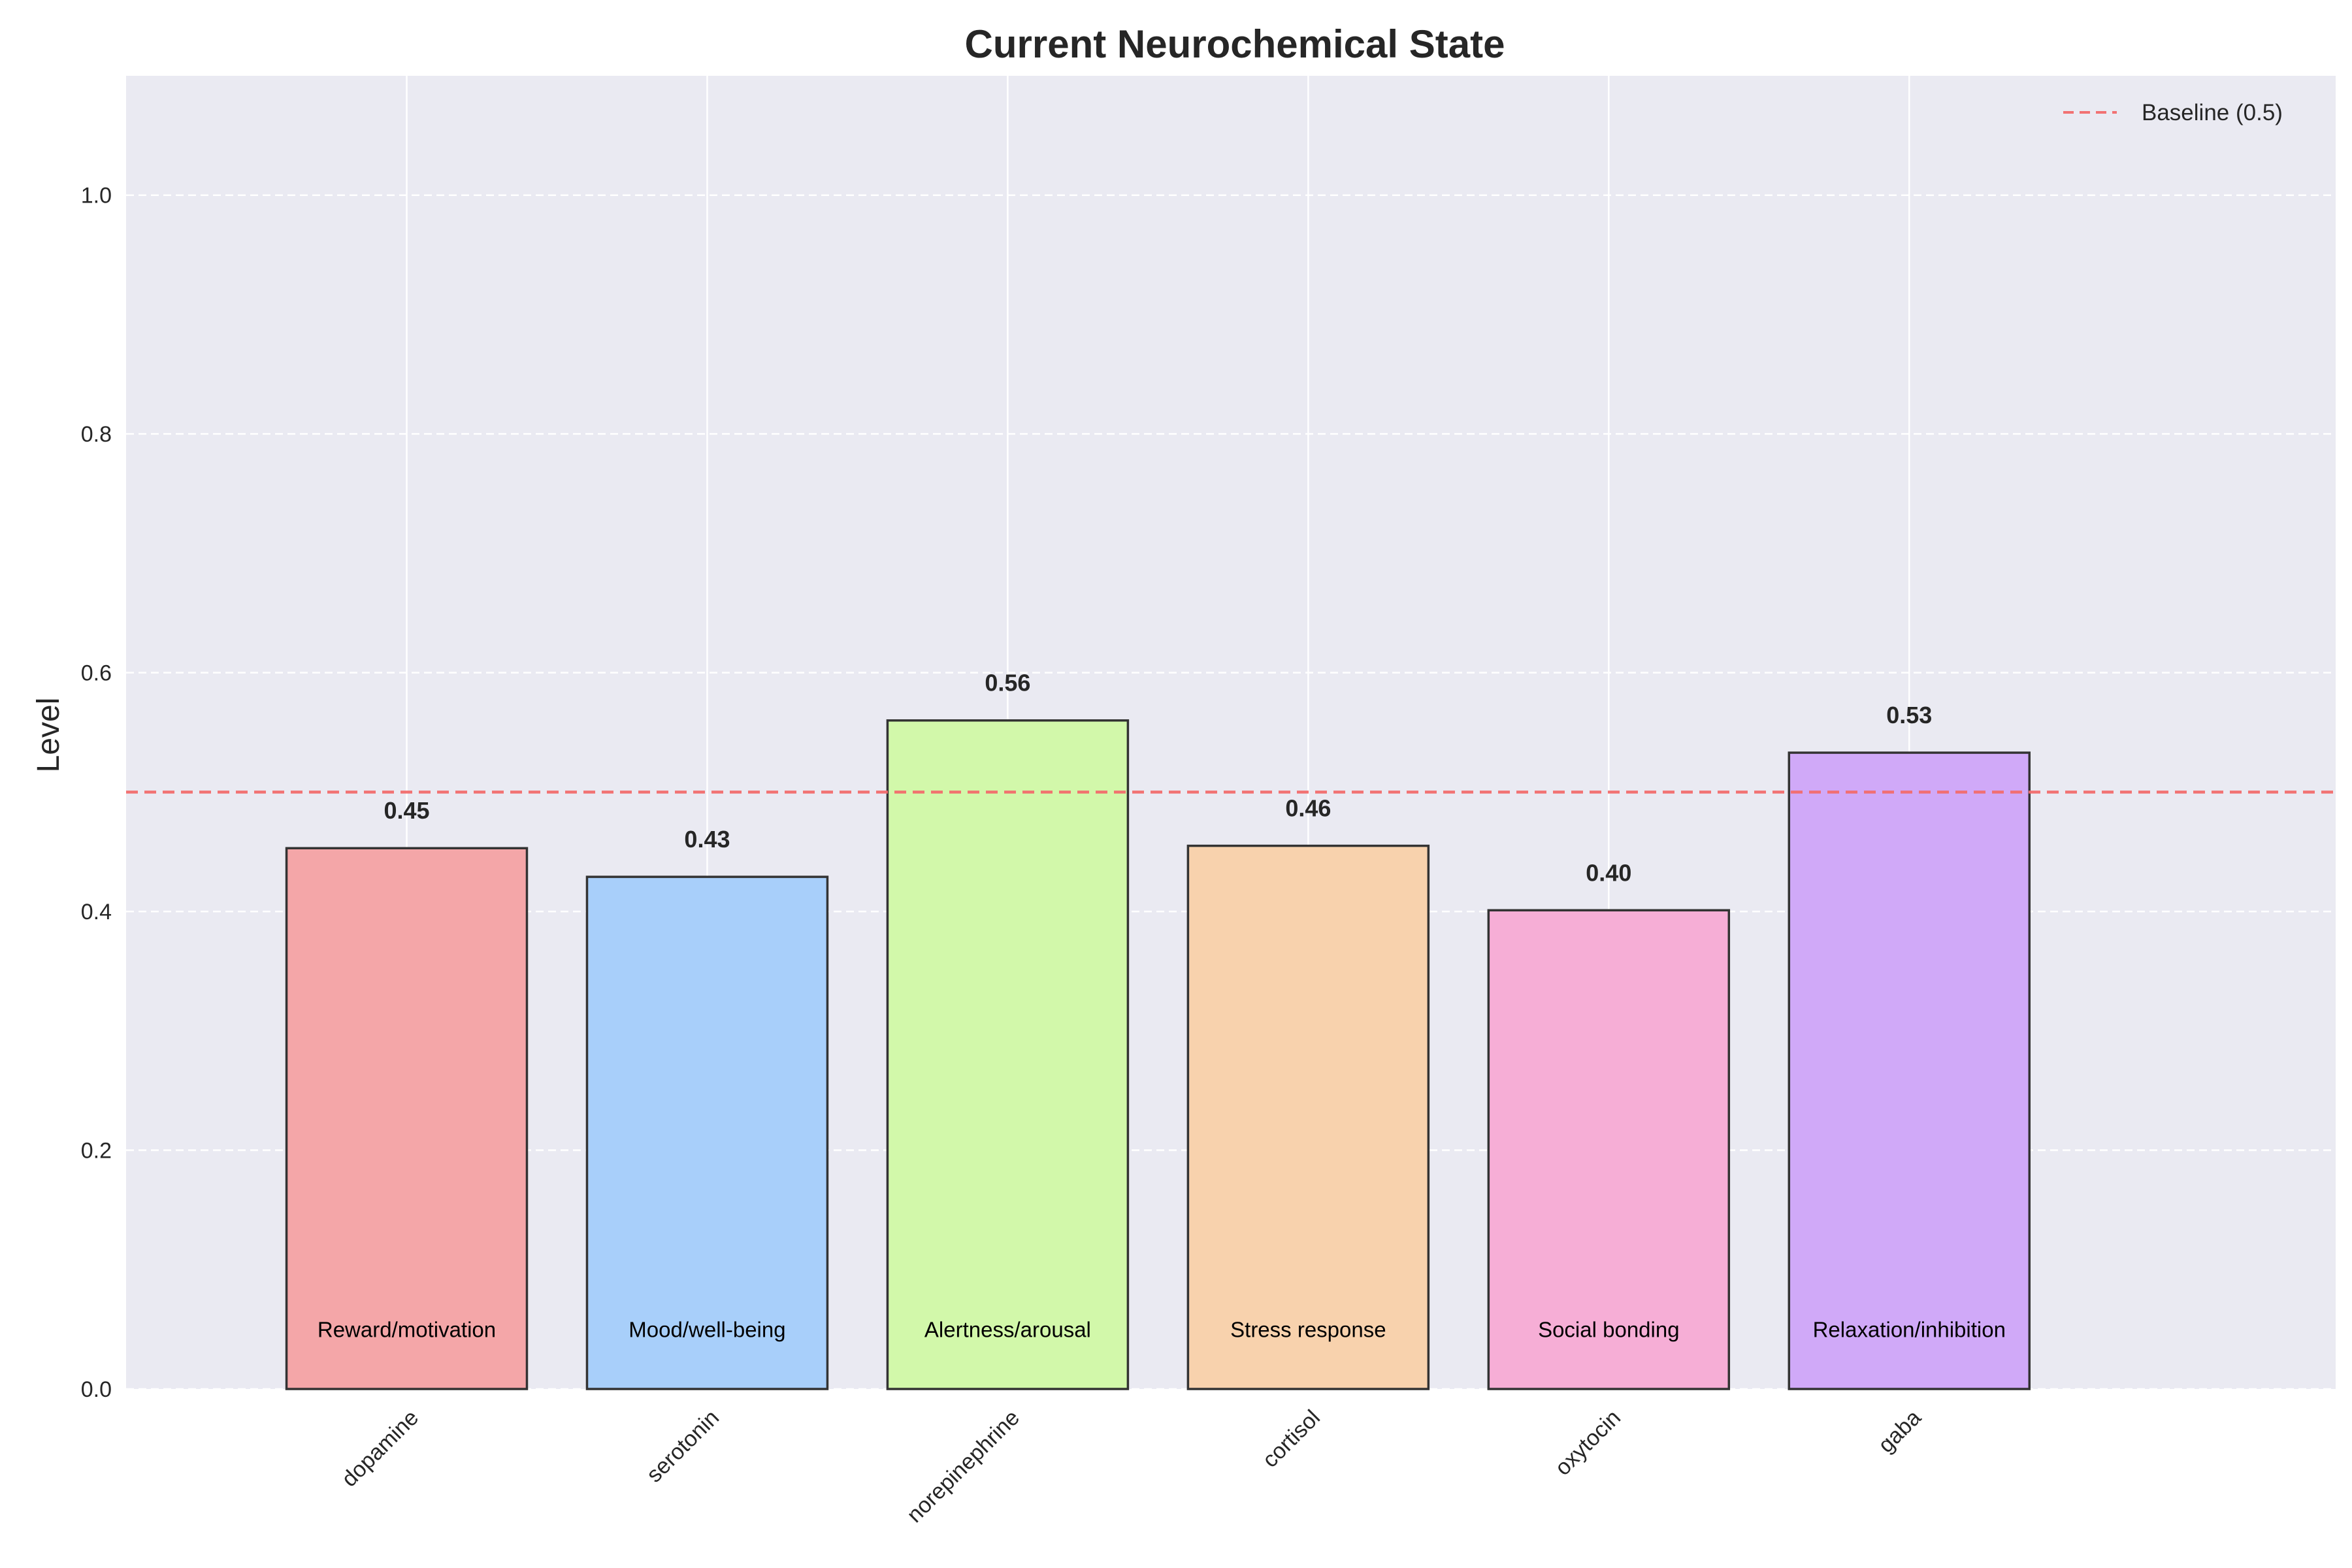 The height and width of the screenshot is (1568, 2352). I want to click on value-label: 0.56, so click(1007, 683).